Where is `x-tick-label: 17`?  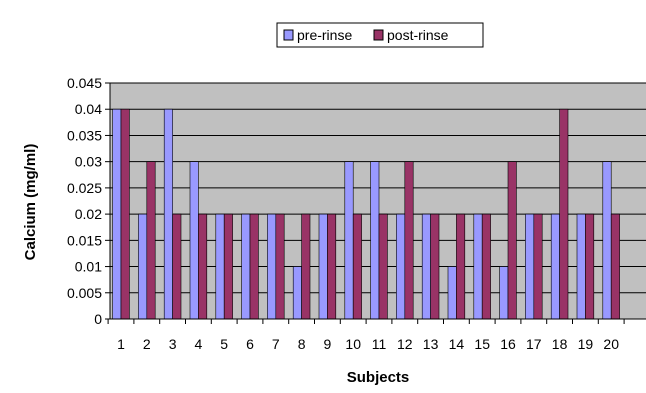
x-tick-label: 17 is located at coordinates (534, 344).